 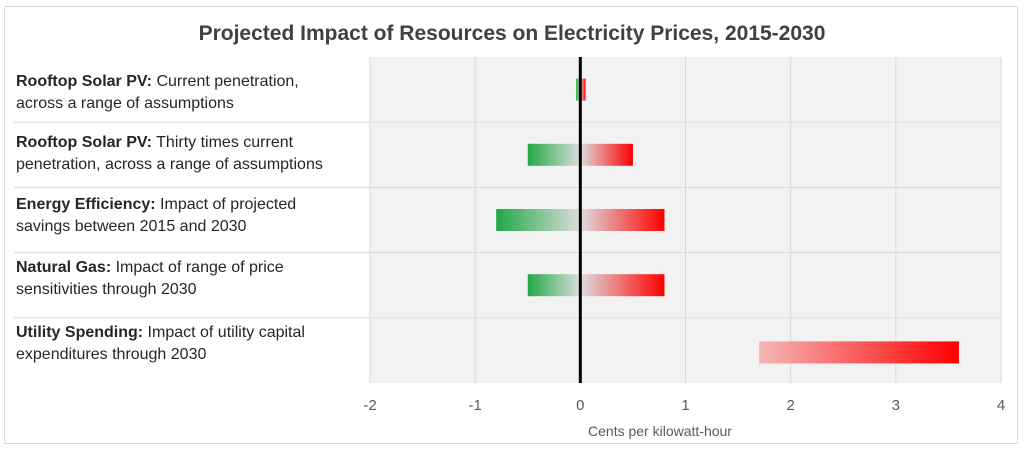 What do you see at coordinates (790, 405) in the screenshot?
I see `x-tick-label: 2` at bounding box center [790, 405].